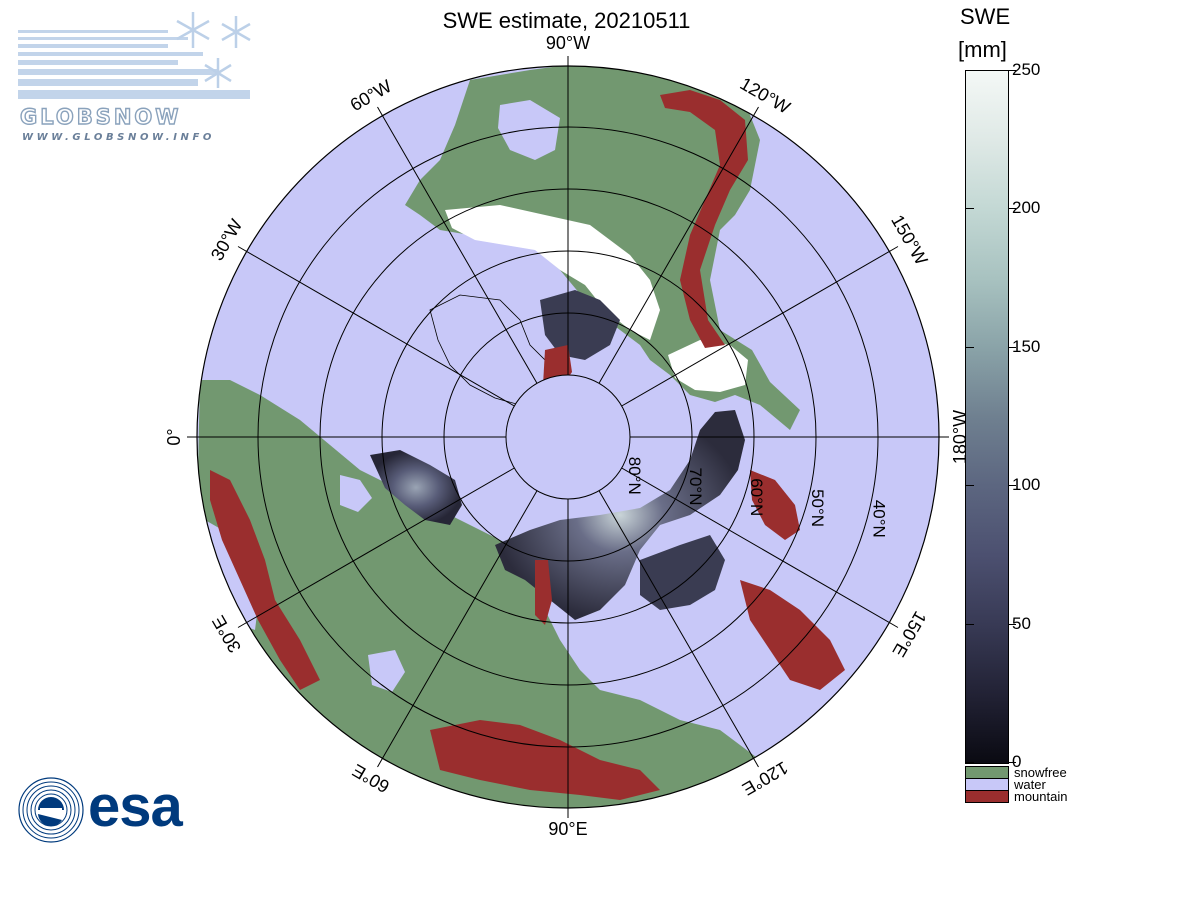  Describe the element at coordinates (265, 580) in the screenshot. I see `eurasia-mountains-west` at that location.